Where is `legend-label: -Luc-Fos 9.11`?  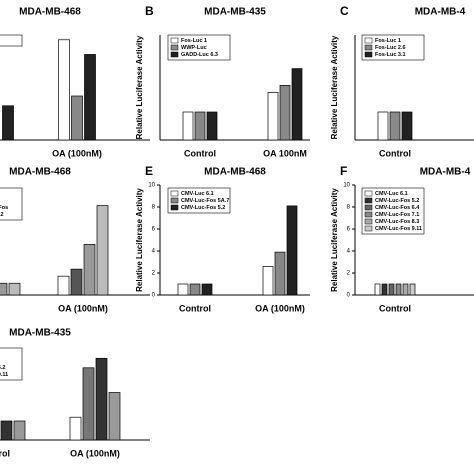
legend-label: -Luc-Fos 9.11 is located at coordinates (4, 375).